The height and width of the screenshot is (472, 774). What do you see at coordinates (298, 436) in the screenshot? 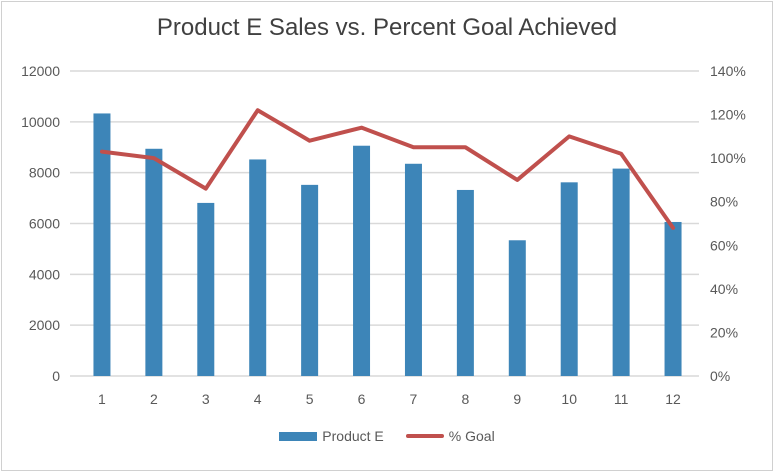
I see `legend-swatch-bar` at bounding box center [298, 436].